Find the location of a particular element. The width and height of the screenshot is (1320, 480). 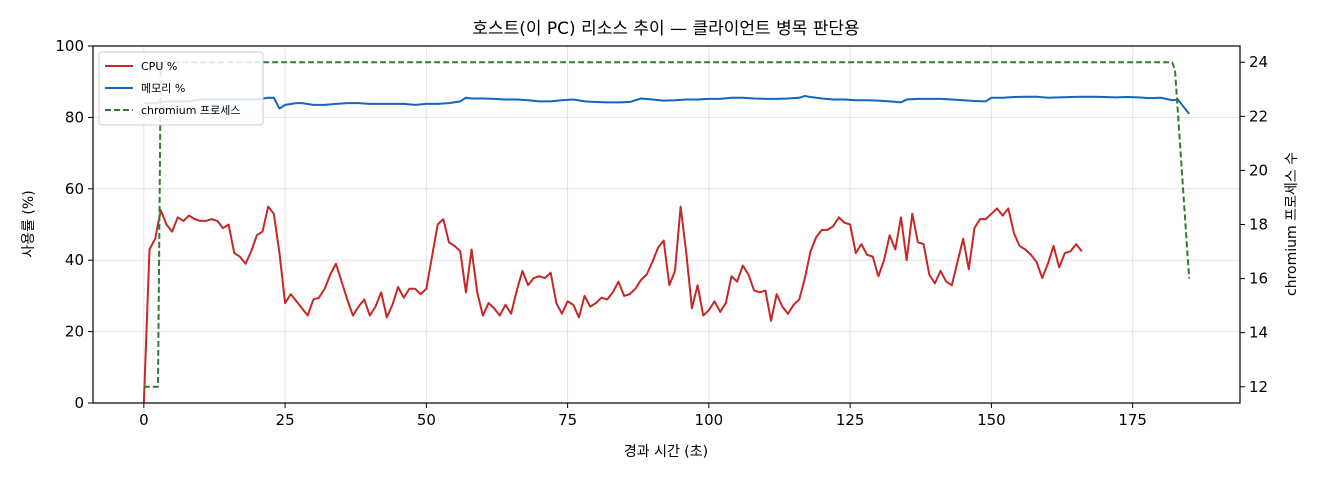

legend-box is located at coordinates (181, 88).